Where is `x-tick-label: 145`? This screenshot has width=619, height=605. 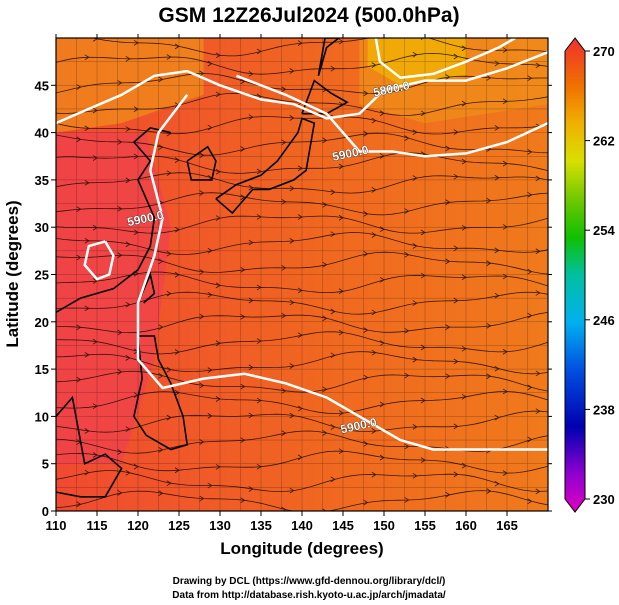 x-tick-label: 145 is located at coordinates (343, 525).